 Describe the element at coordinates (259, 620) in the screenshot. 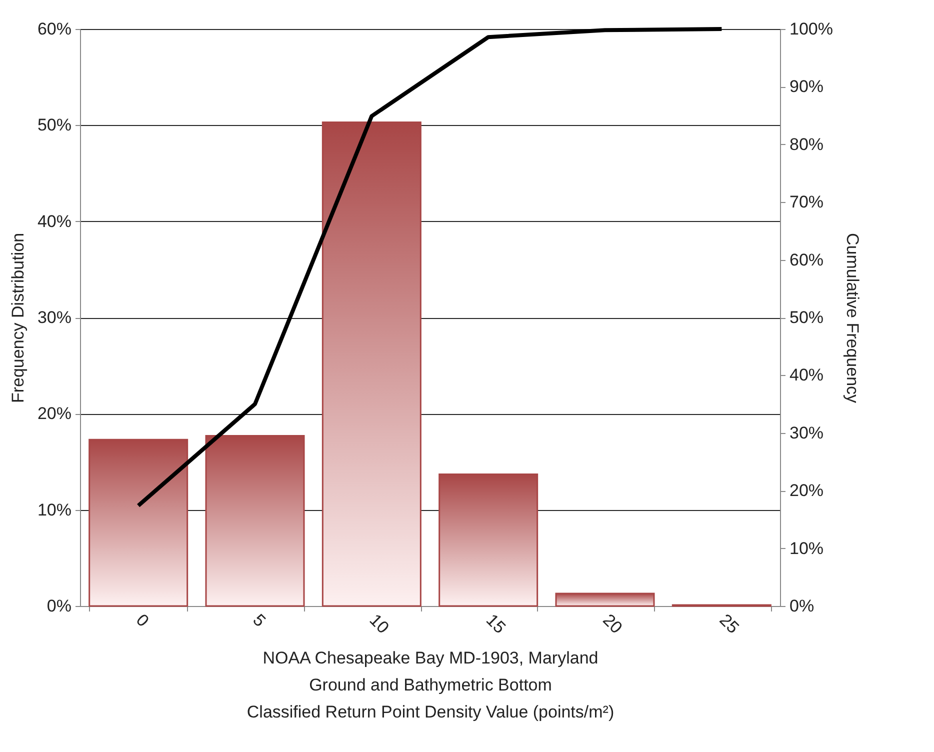

I see `x-tick-label: 5` at that location.